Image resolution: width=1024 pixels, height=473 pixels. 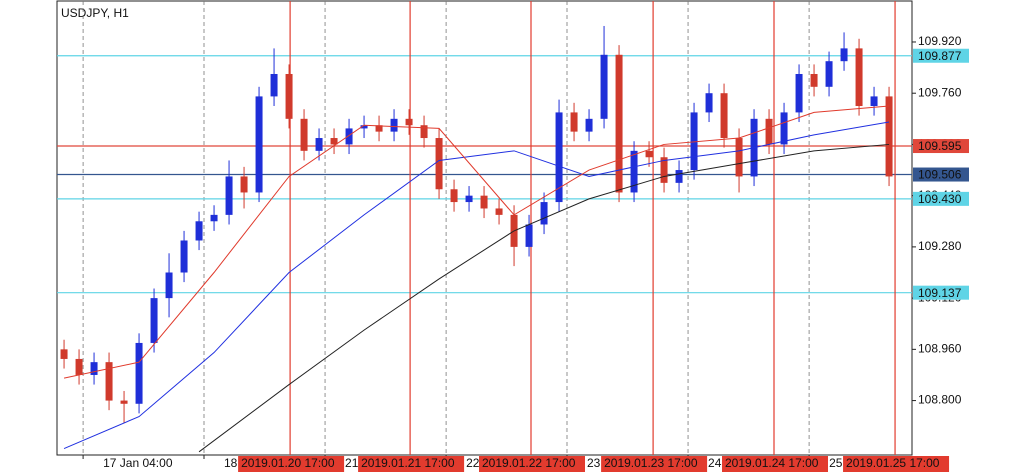 I want to click on time-label: 2019.01.22 17:00, so click(x=529, y=463).